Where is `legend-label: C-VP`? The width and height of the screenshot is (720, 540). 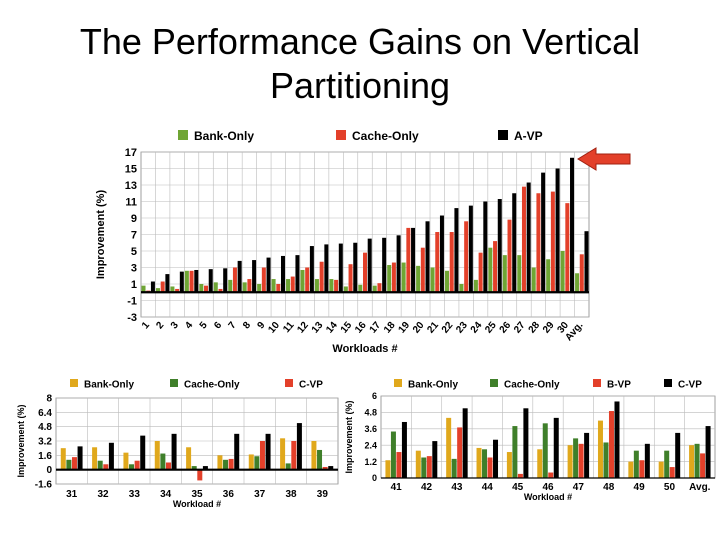
legend-label: C-VP is located at coordinates (690, 385).